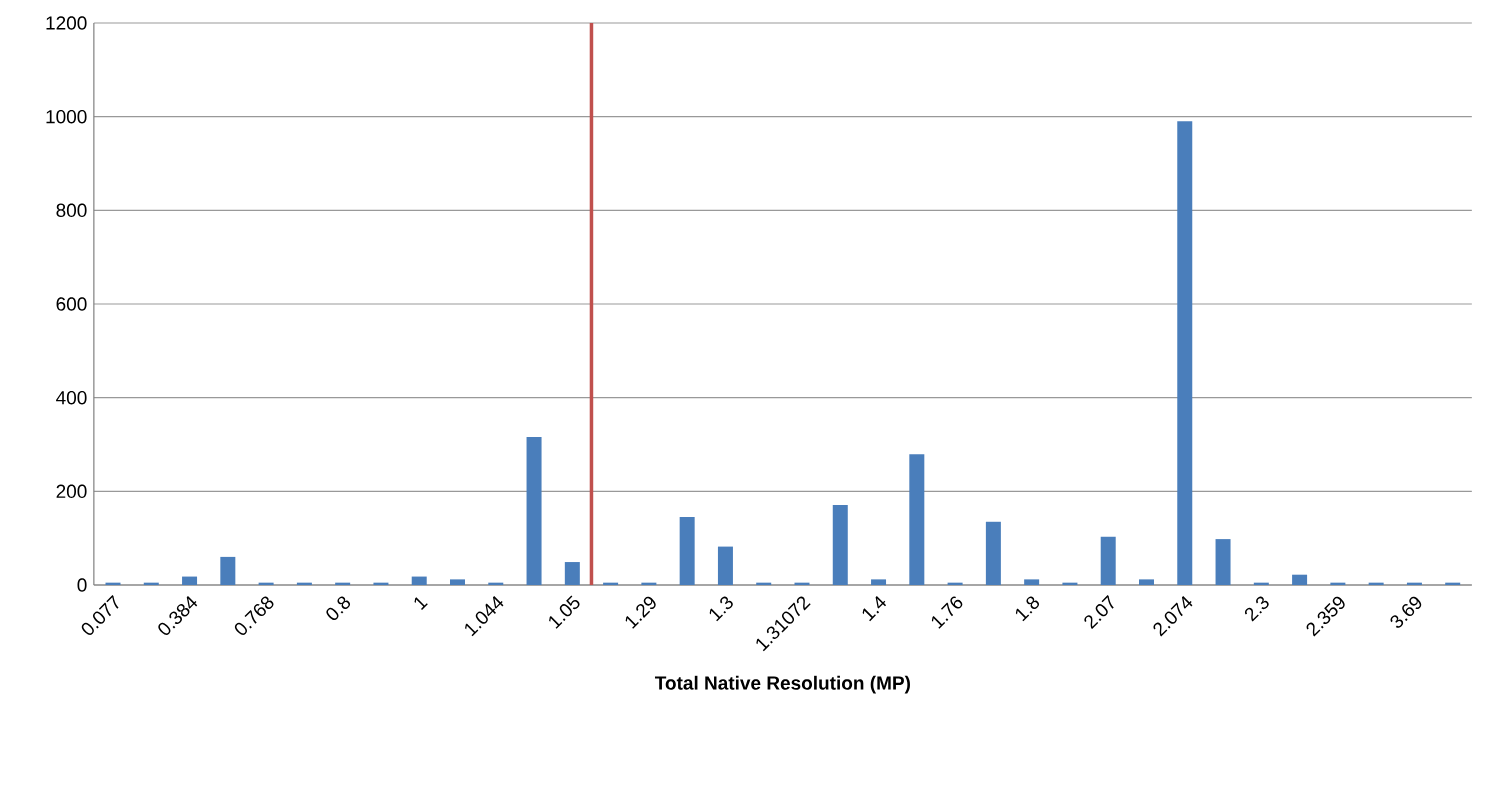  What do you see at coordinates (82, 585) in the screenshot?
I see `y-tick-label: 0` at bounding box center [82, 585].